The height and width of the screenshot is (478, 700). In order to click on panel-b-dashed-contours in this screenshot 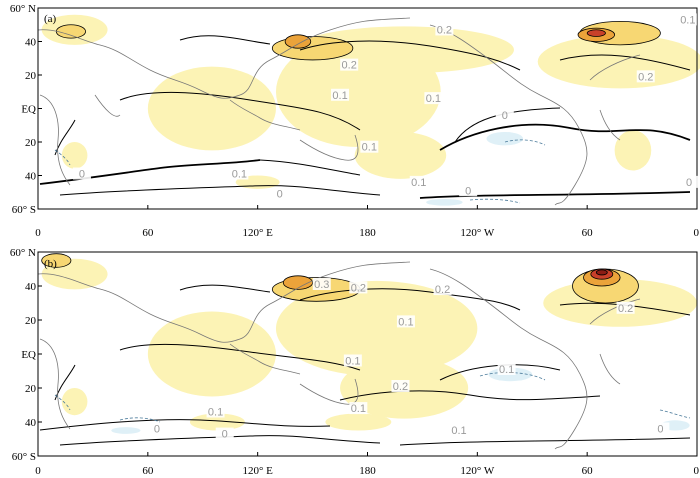, I will do `click(372, 397)`.